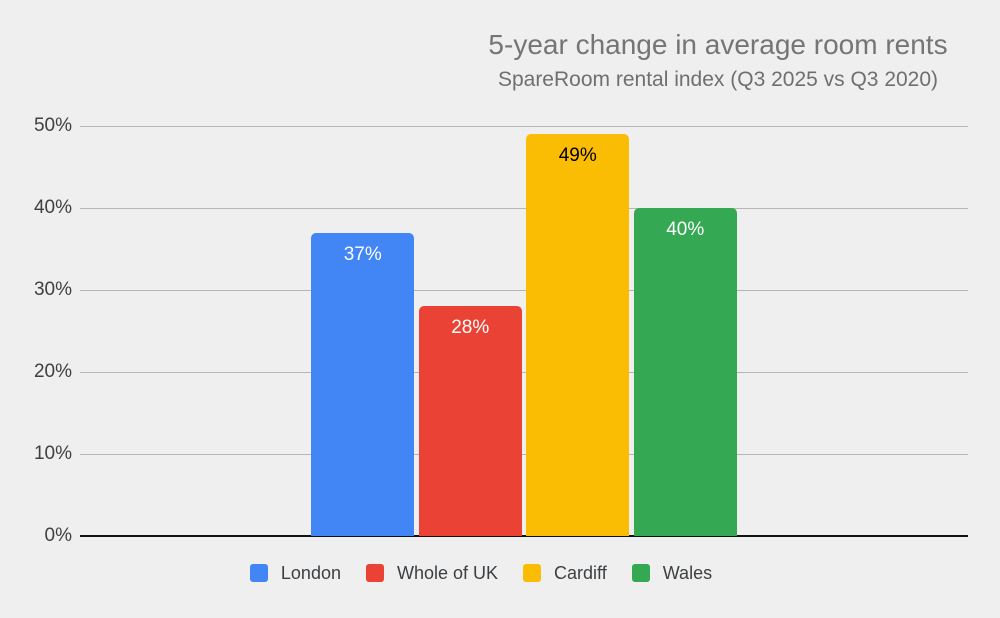  Describe the element at coordinates (524, 372) in the screenshot. I see `gridline-20pct` at that location.